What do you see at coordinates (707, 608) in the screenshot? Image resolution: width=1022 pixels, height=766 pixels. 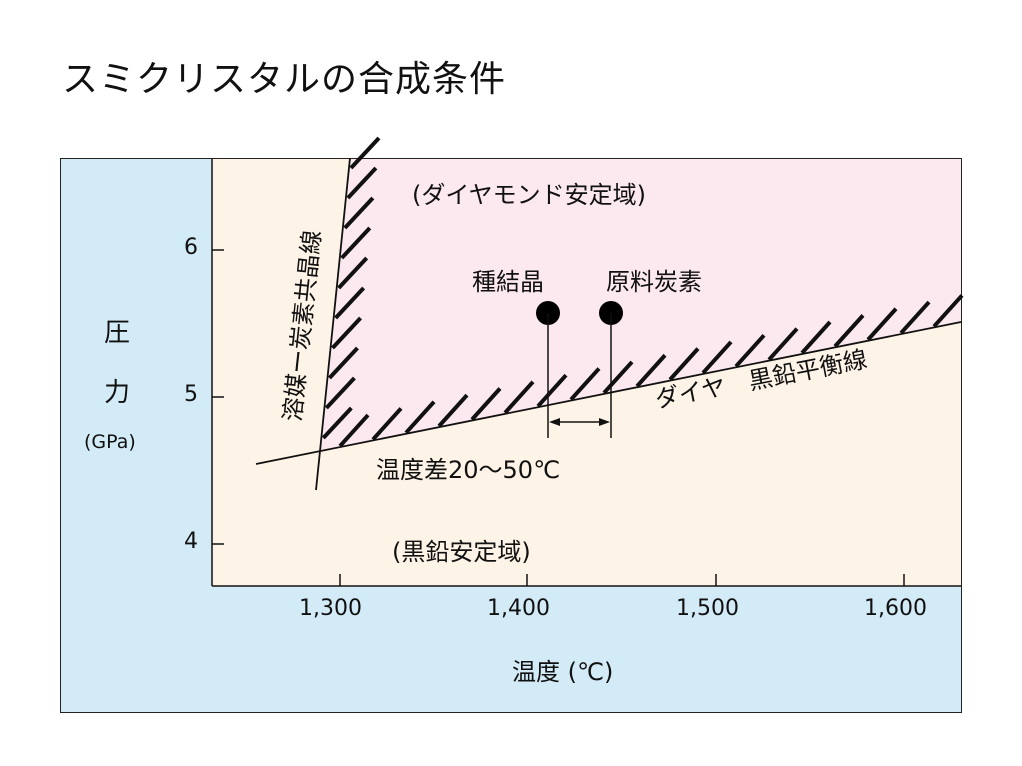 I see `x-tick-label: 1,500` at bounding box center [707, 608].